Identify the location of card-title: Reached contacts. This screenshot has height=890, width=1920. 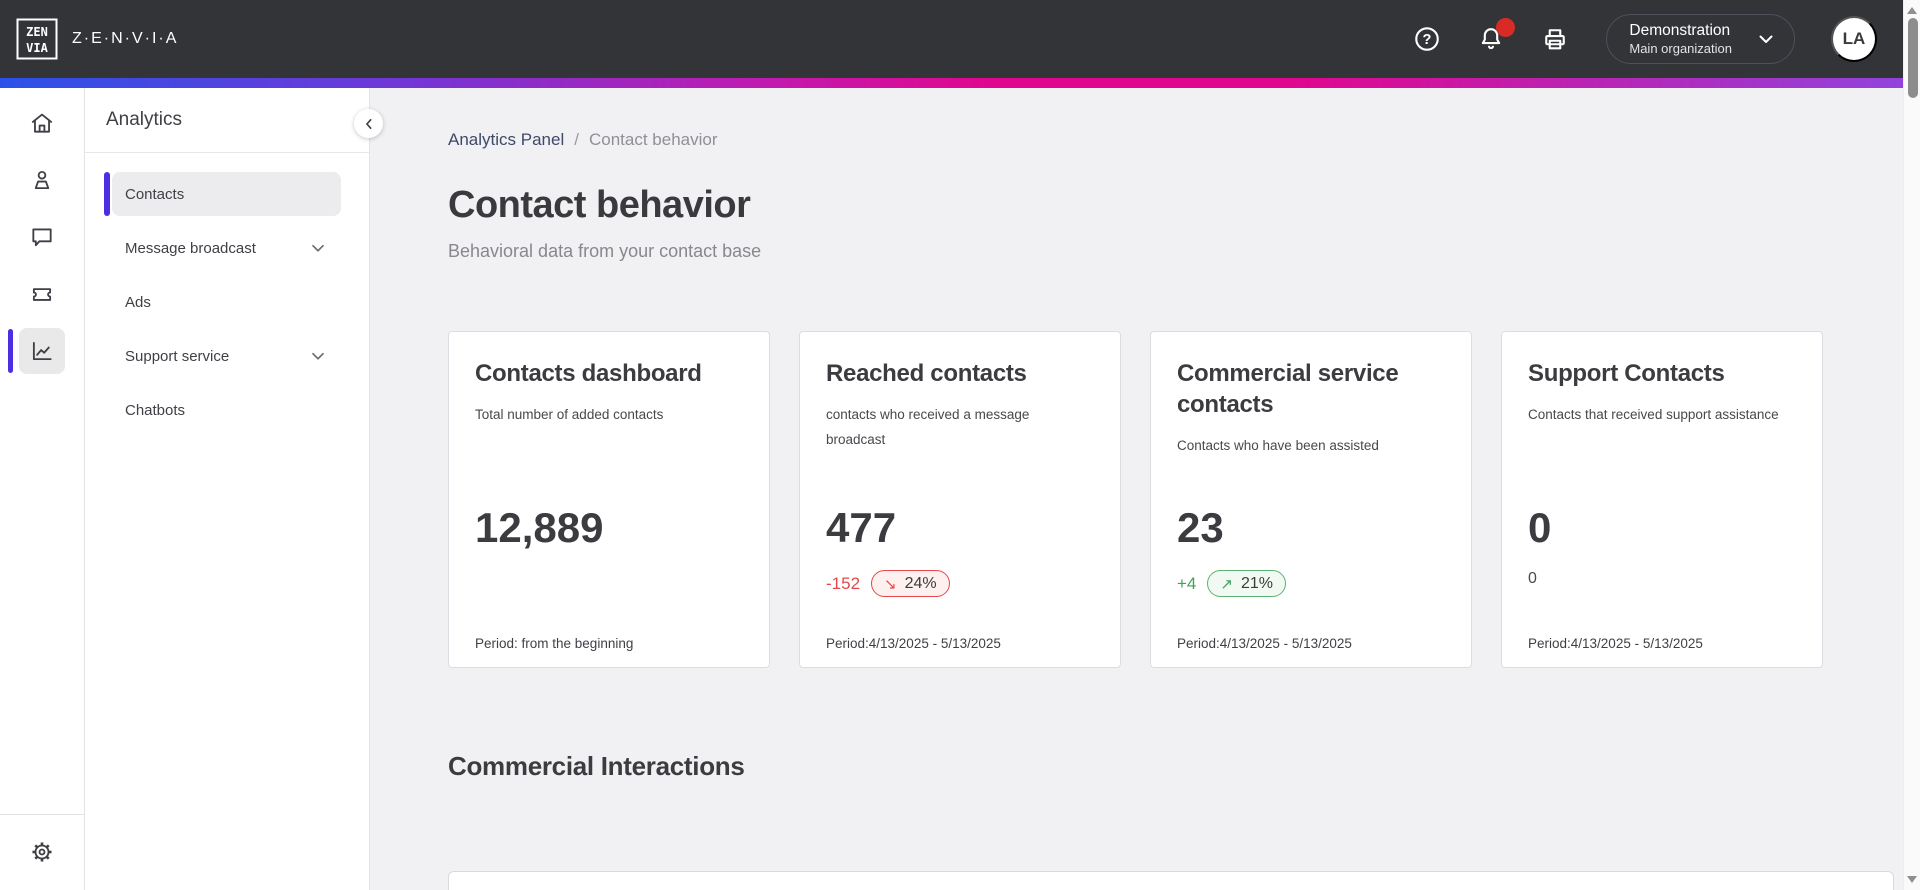
(926, 373).